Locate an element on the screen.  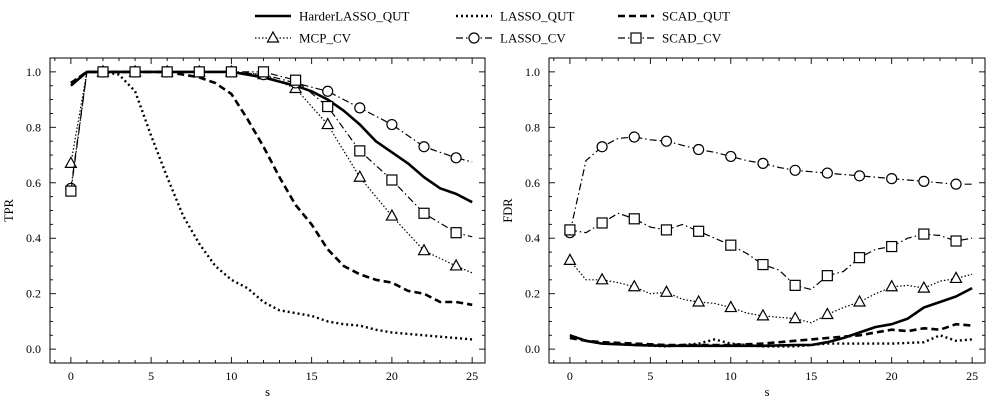
series-harder is located at coordinates (271, 137).